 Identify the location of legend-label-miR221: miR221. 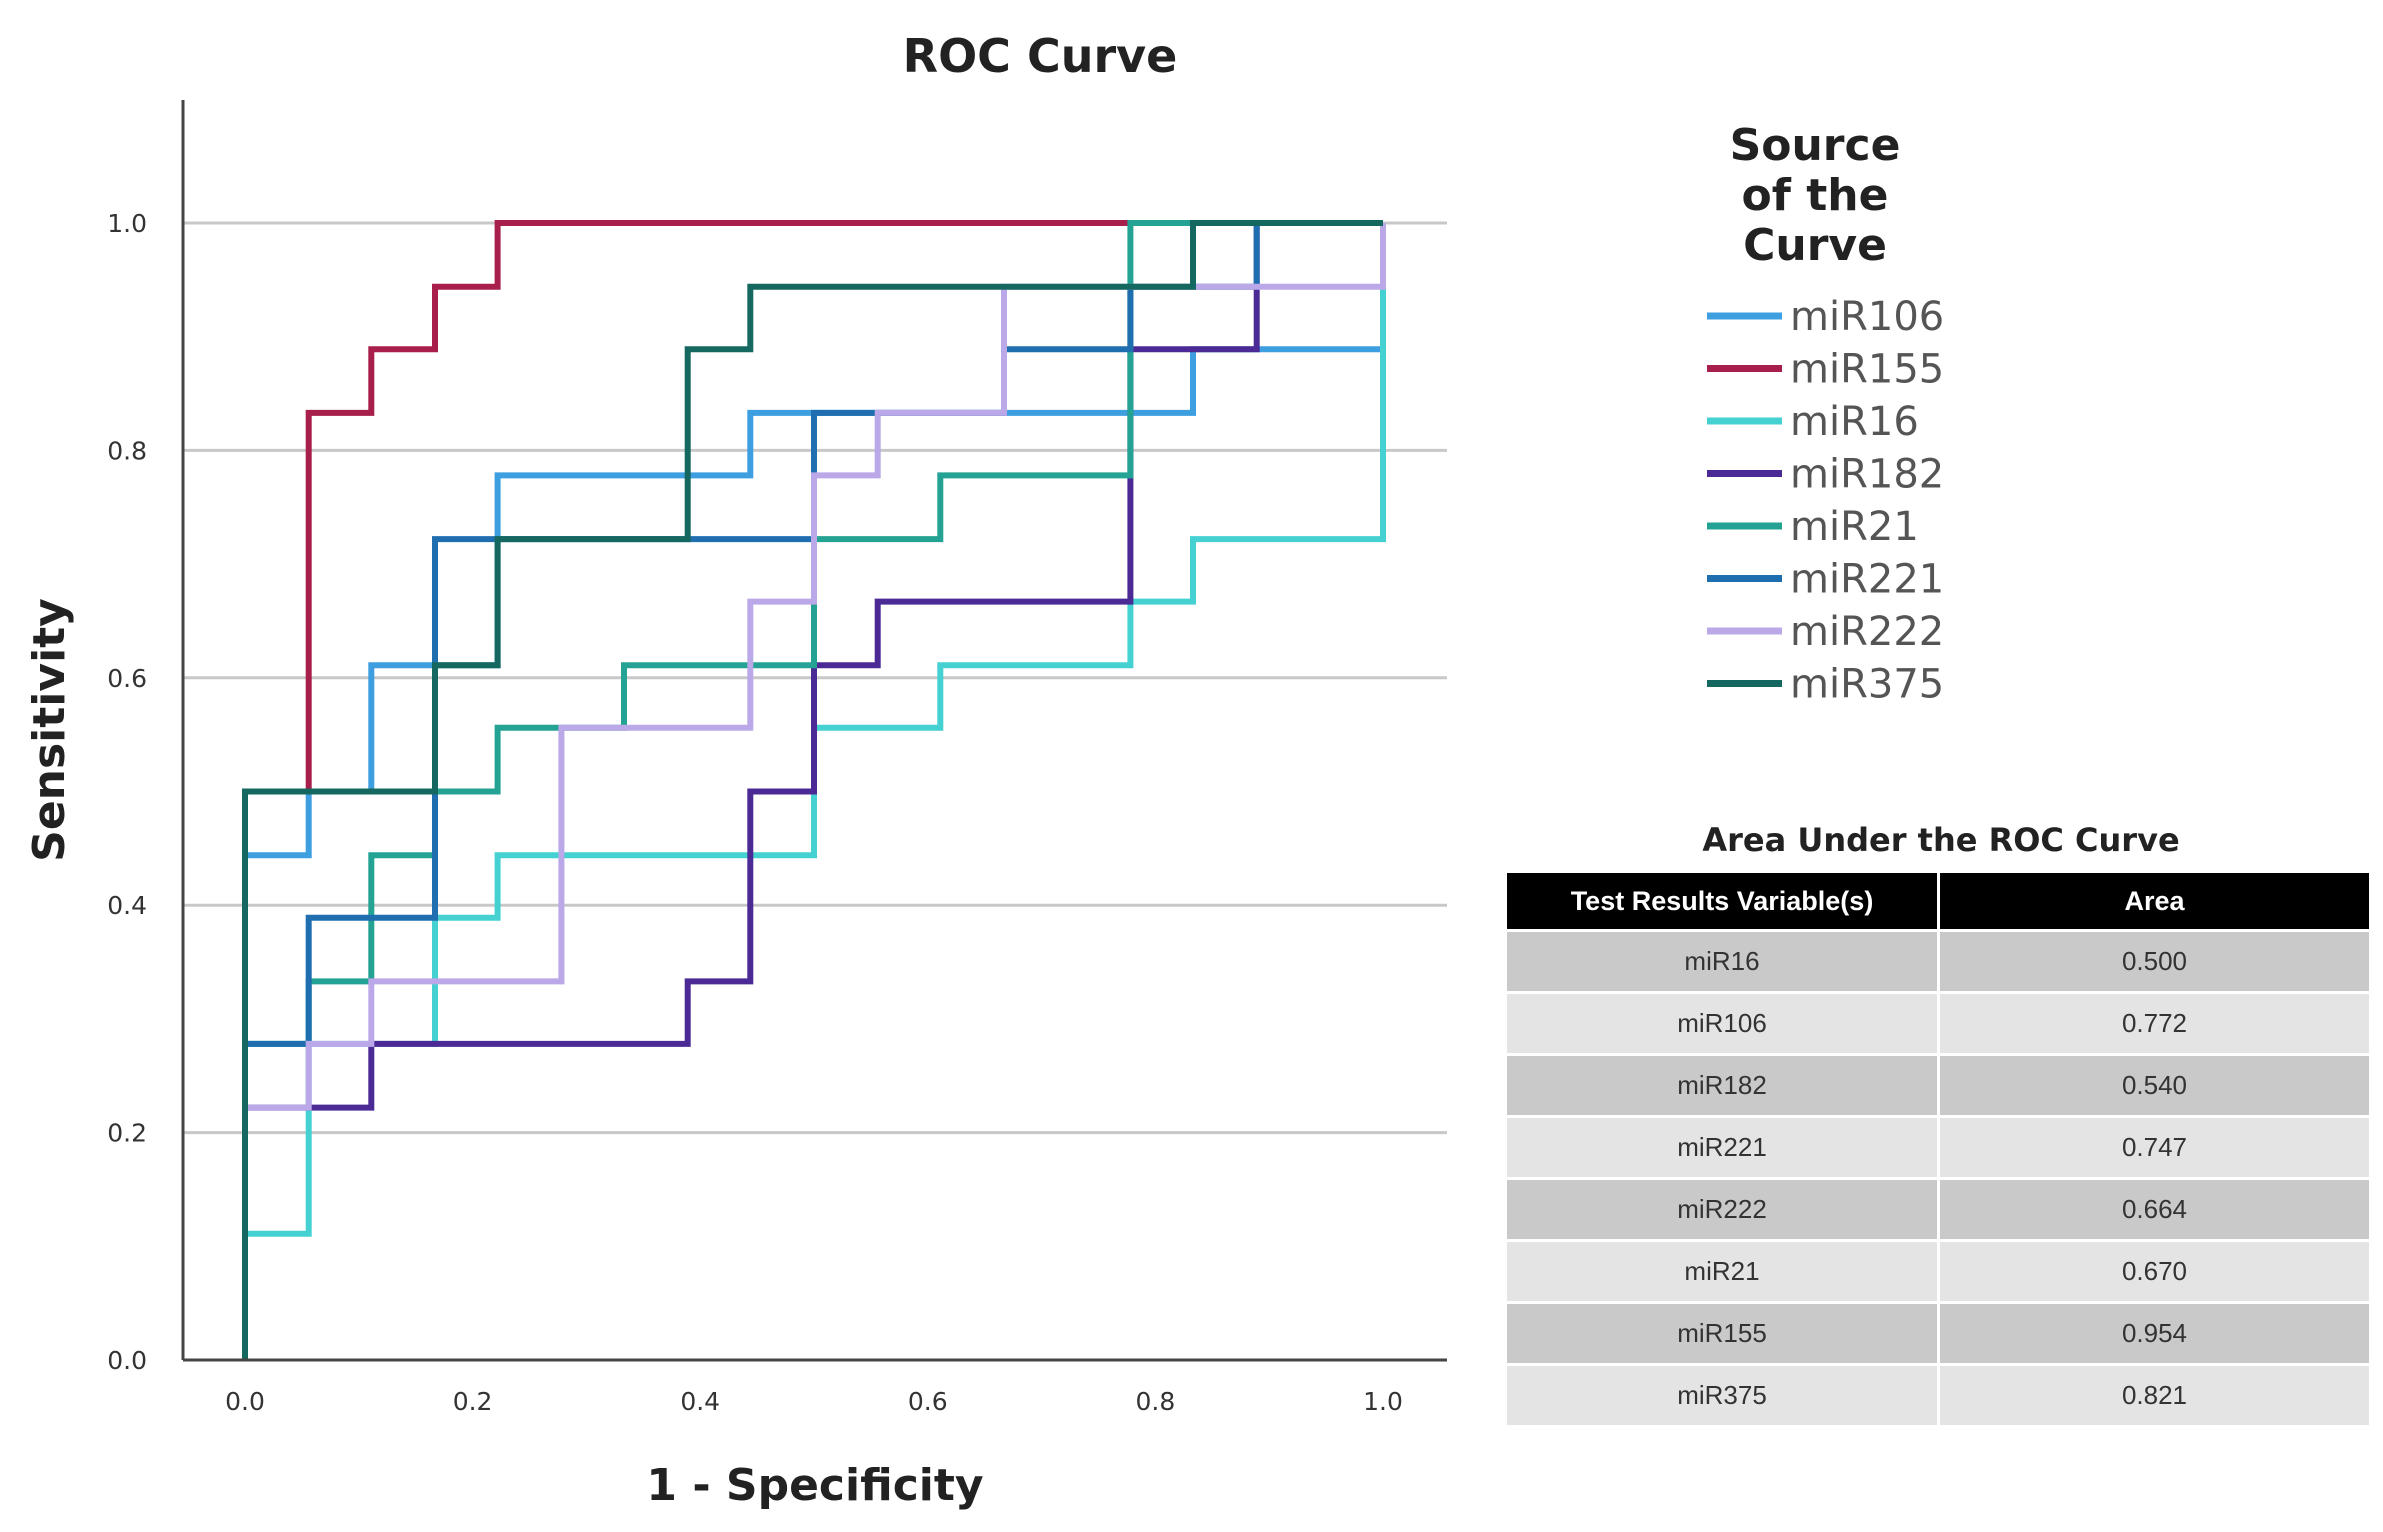
(1867, 580).